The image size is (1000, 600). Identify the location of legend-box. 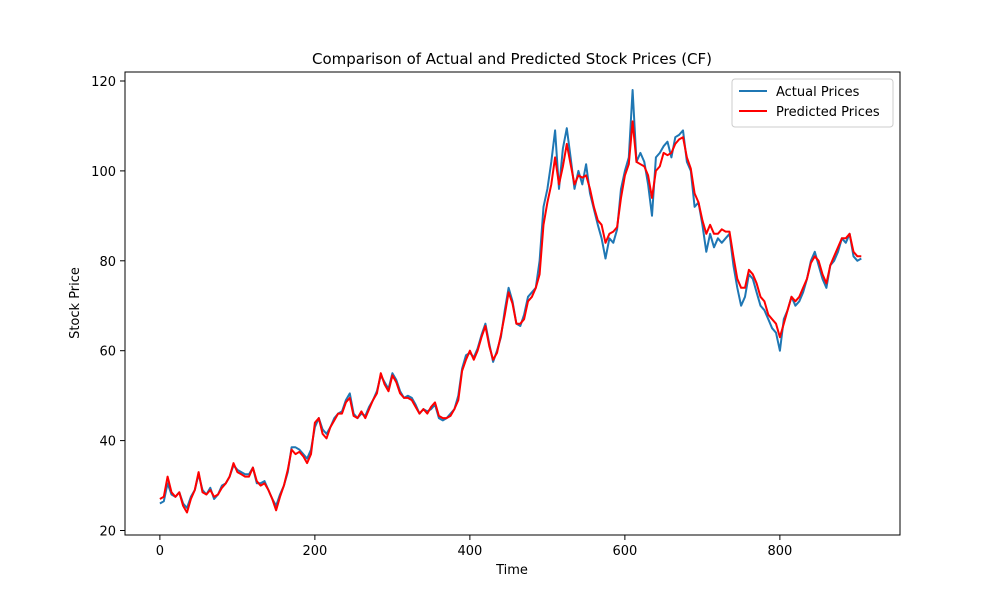
(812, 103).